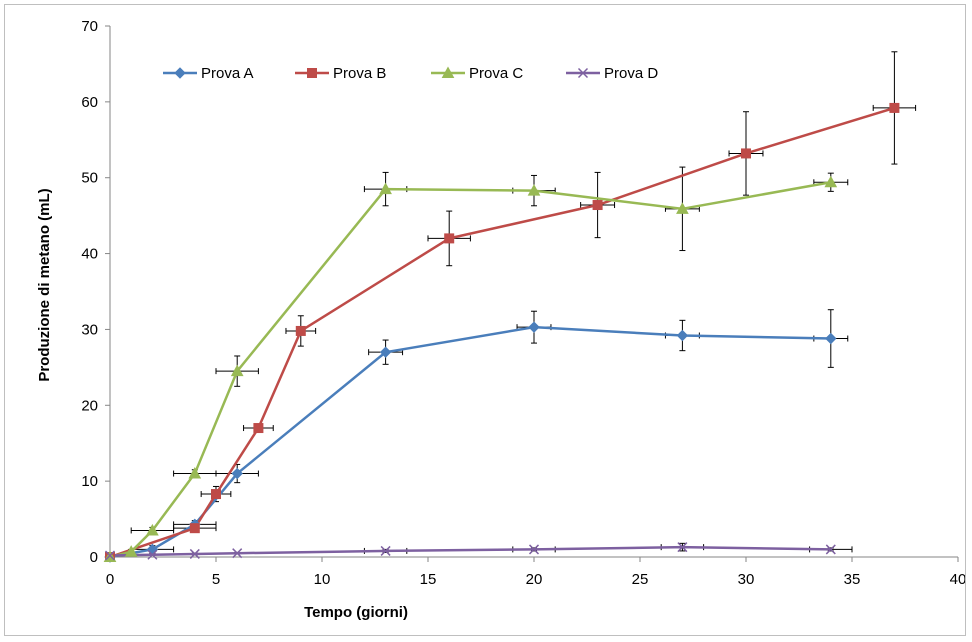 The image size is (972, 642). I want to click on y-tick-label: 60, so click(89, 102).